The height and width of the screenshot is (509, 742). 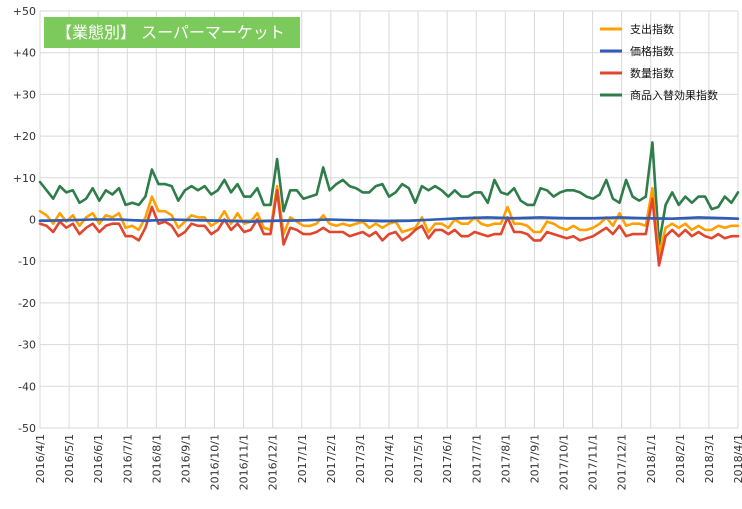 I want to click on x-tick-label: 2016/7/1, so click(x=127, y=458).